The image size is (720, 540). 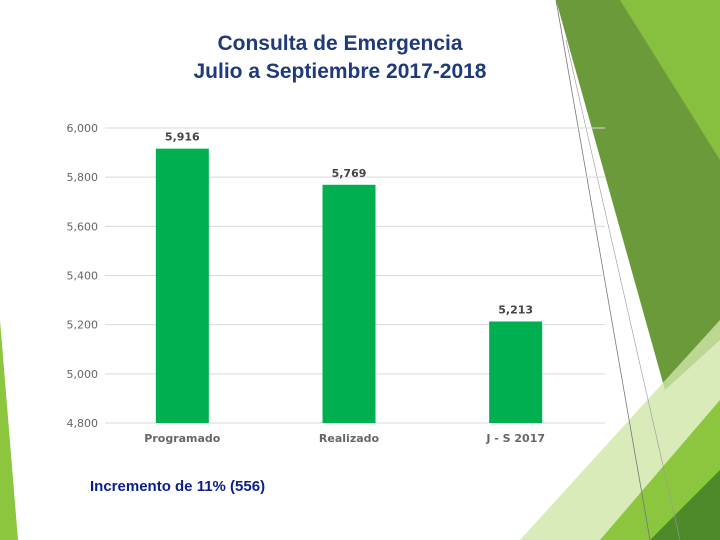 I want to click on y-tick-label: 4,800, so click(x=83, y=423).